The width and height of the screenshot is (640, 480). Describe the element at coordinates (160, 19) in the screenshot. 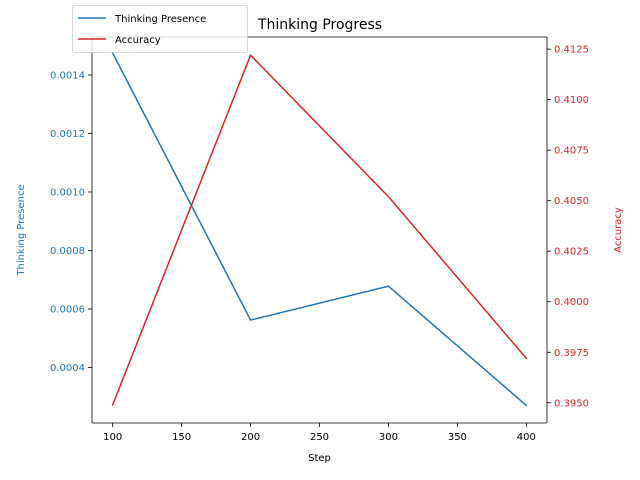

I see `legend-label-thinking-presence: Thinking Presence` at that location.